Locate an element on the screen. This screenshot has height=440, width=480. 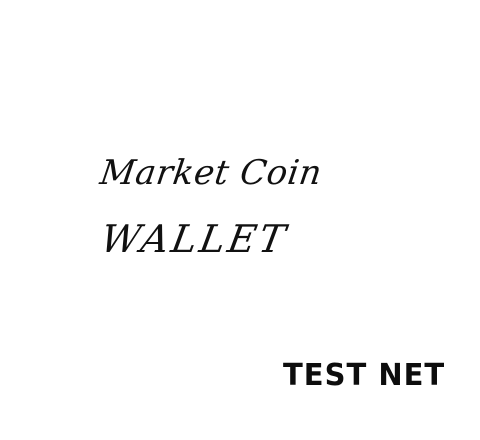
app-title: Market Coin is located at coordinates (211, 173).